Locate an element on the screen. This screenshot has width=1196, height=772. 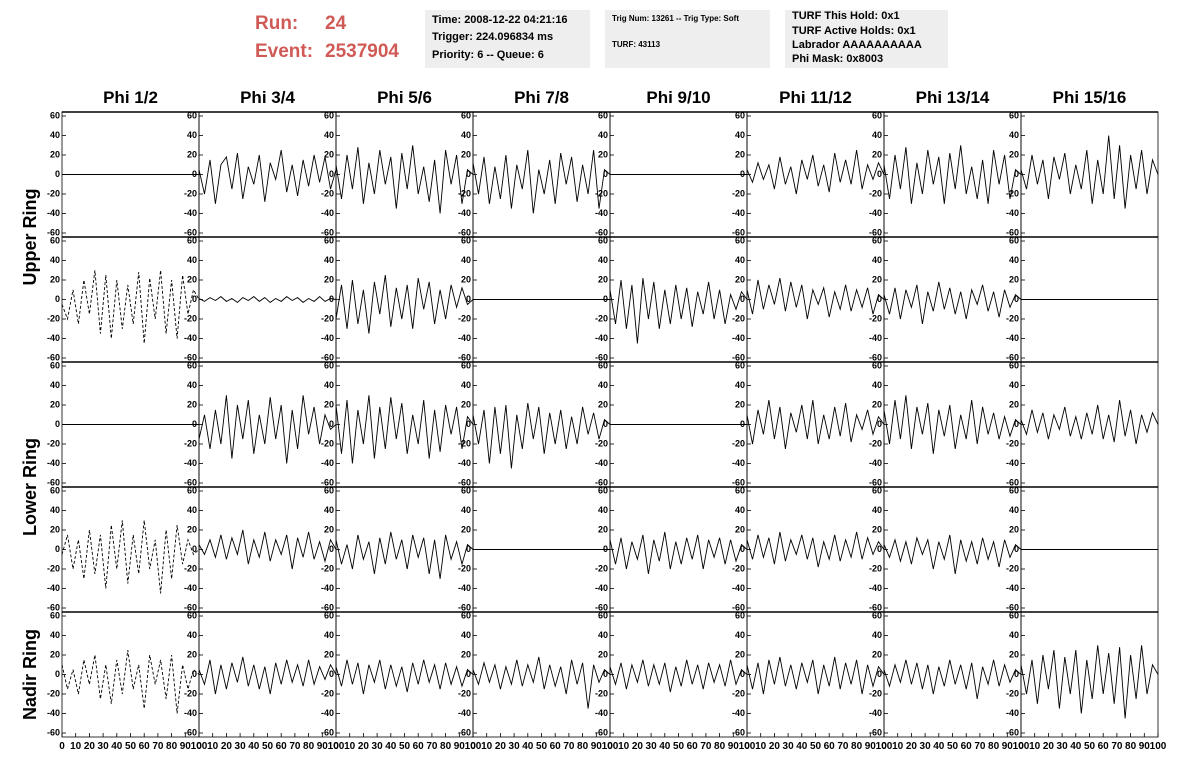
x-tick-label: 50 is located at coordinates (268, 746).